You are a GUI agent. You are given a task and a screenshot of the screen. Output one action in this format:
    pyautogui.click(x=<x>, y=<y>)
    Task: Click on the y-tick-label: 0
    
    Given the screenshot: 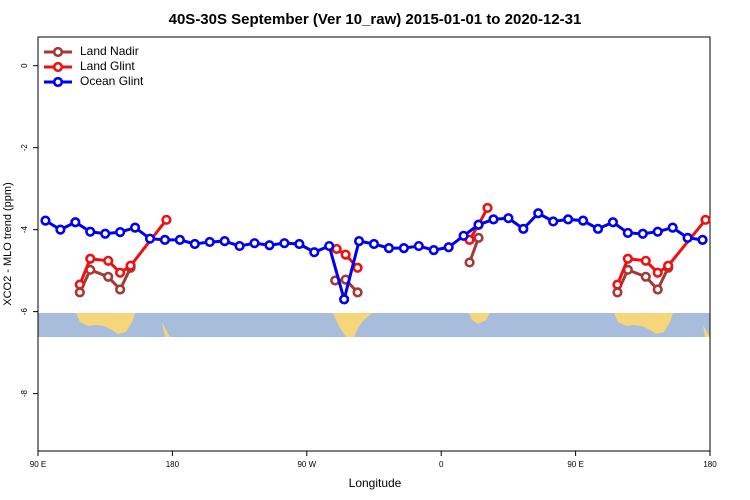 What is the action you would take?
    pyautogui.click(x=24, y=65)
    